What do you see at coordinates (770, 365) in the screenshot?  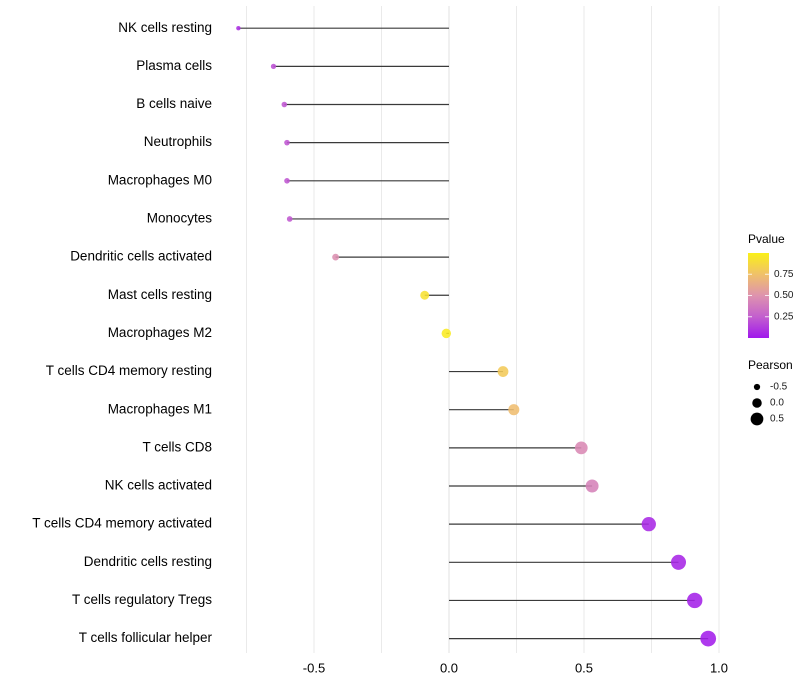 I see `pearson-legend-title: Pearson` at bounding box center [770, 365].